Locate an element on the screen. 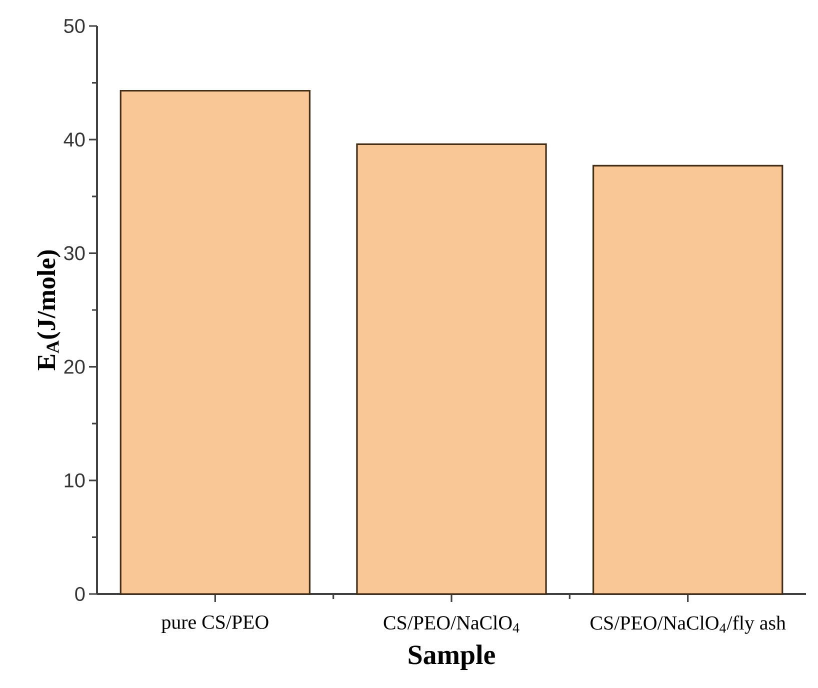 The width and height of the screenshot is (818, 688). y-tick-label: 30 is located at coordinates (74, 253).